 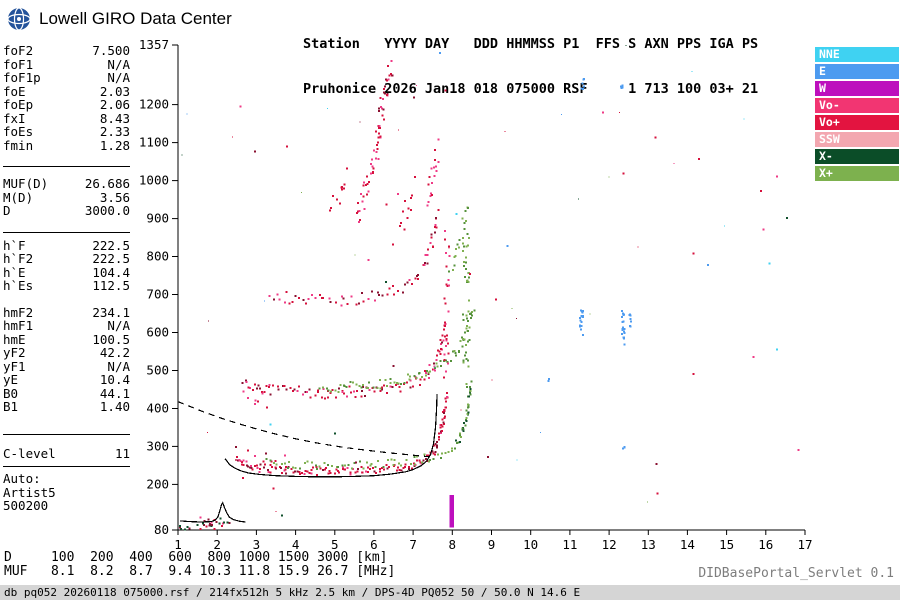 I want to click on svg-text: 8, so click(x=453, y=544).